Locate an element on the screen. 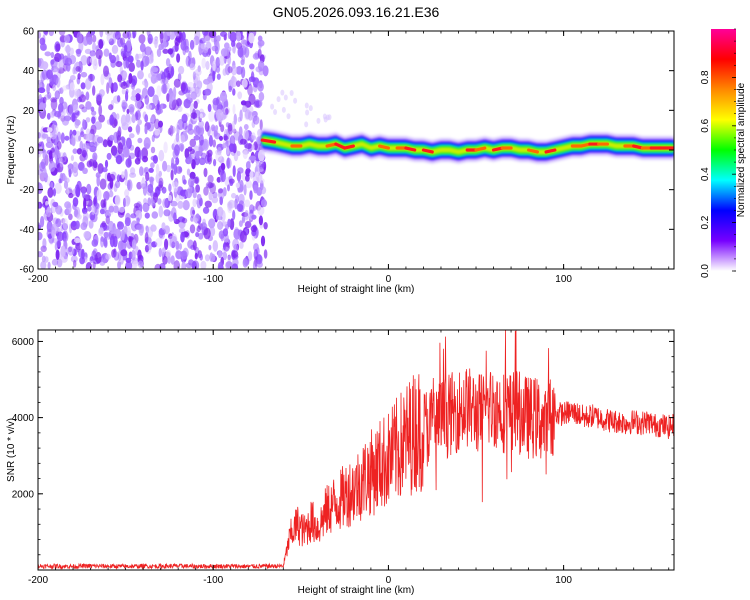 This screenshot has width=750, height=600. colorbar-tick-label: 0.6 is located at coordinates (705, 125).